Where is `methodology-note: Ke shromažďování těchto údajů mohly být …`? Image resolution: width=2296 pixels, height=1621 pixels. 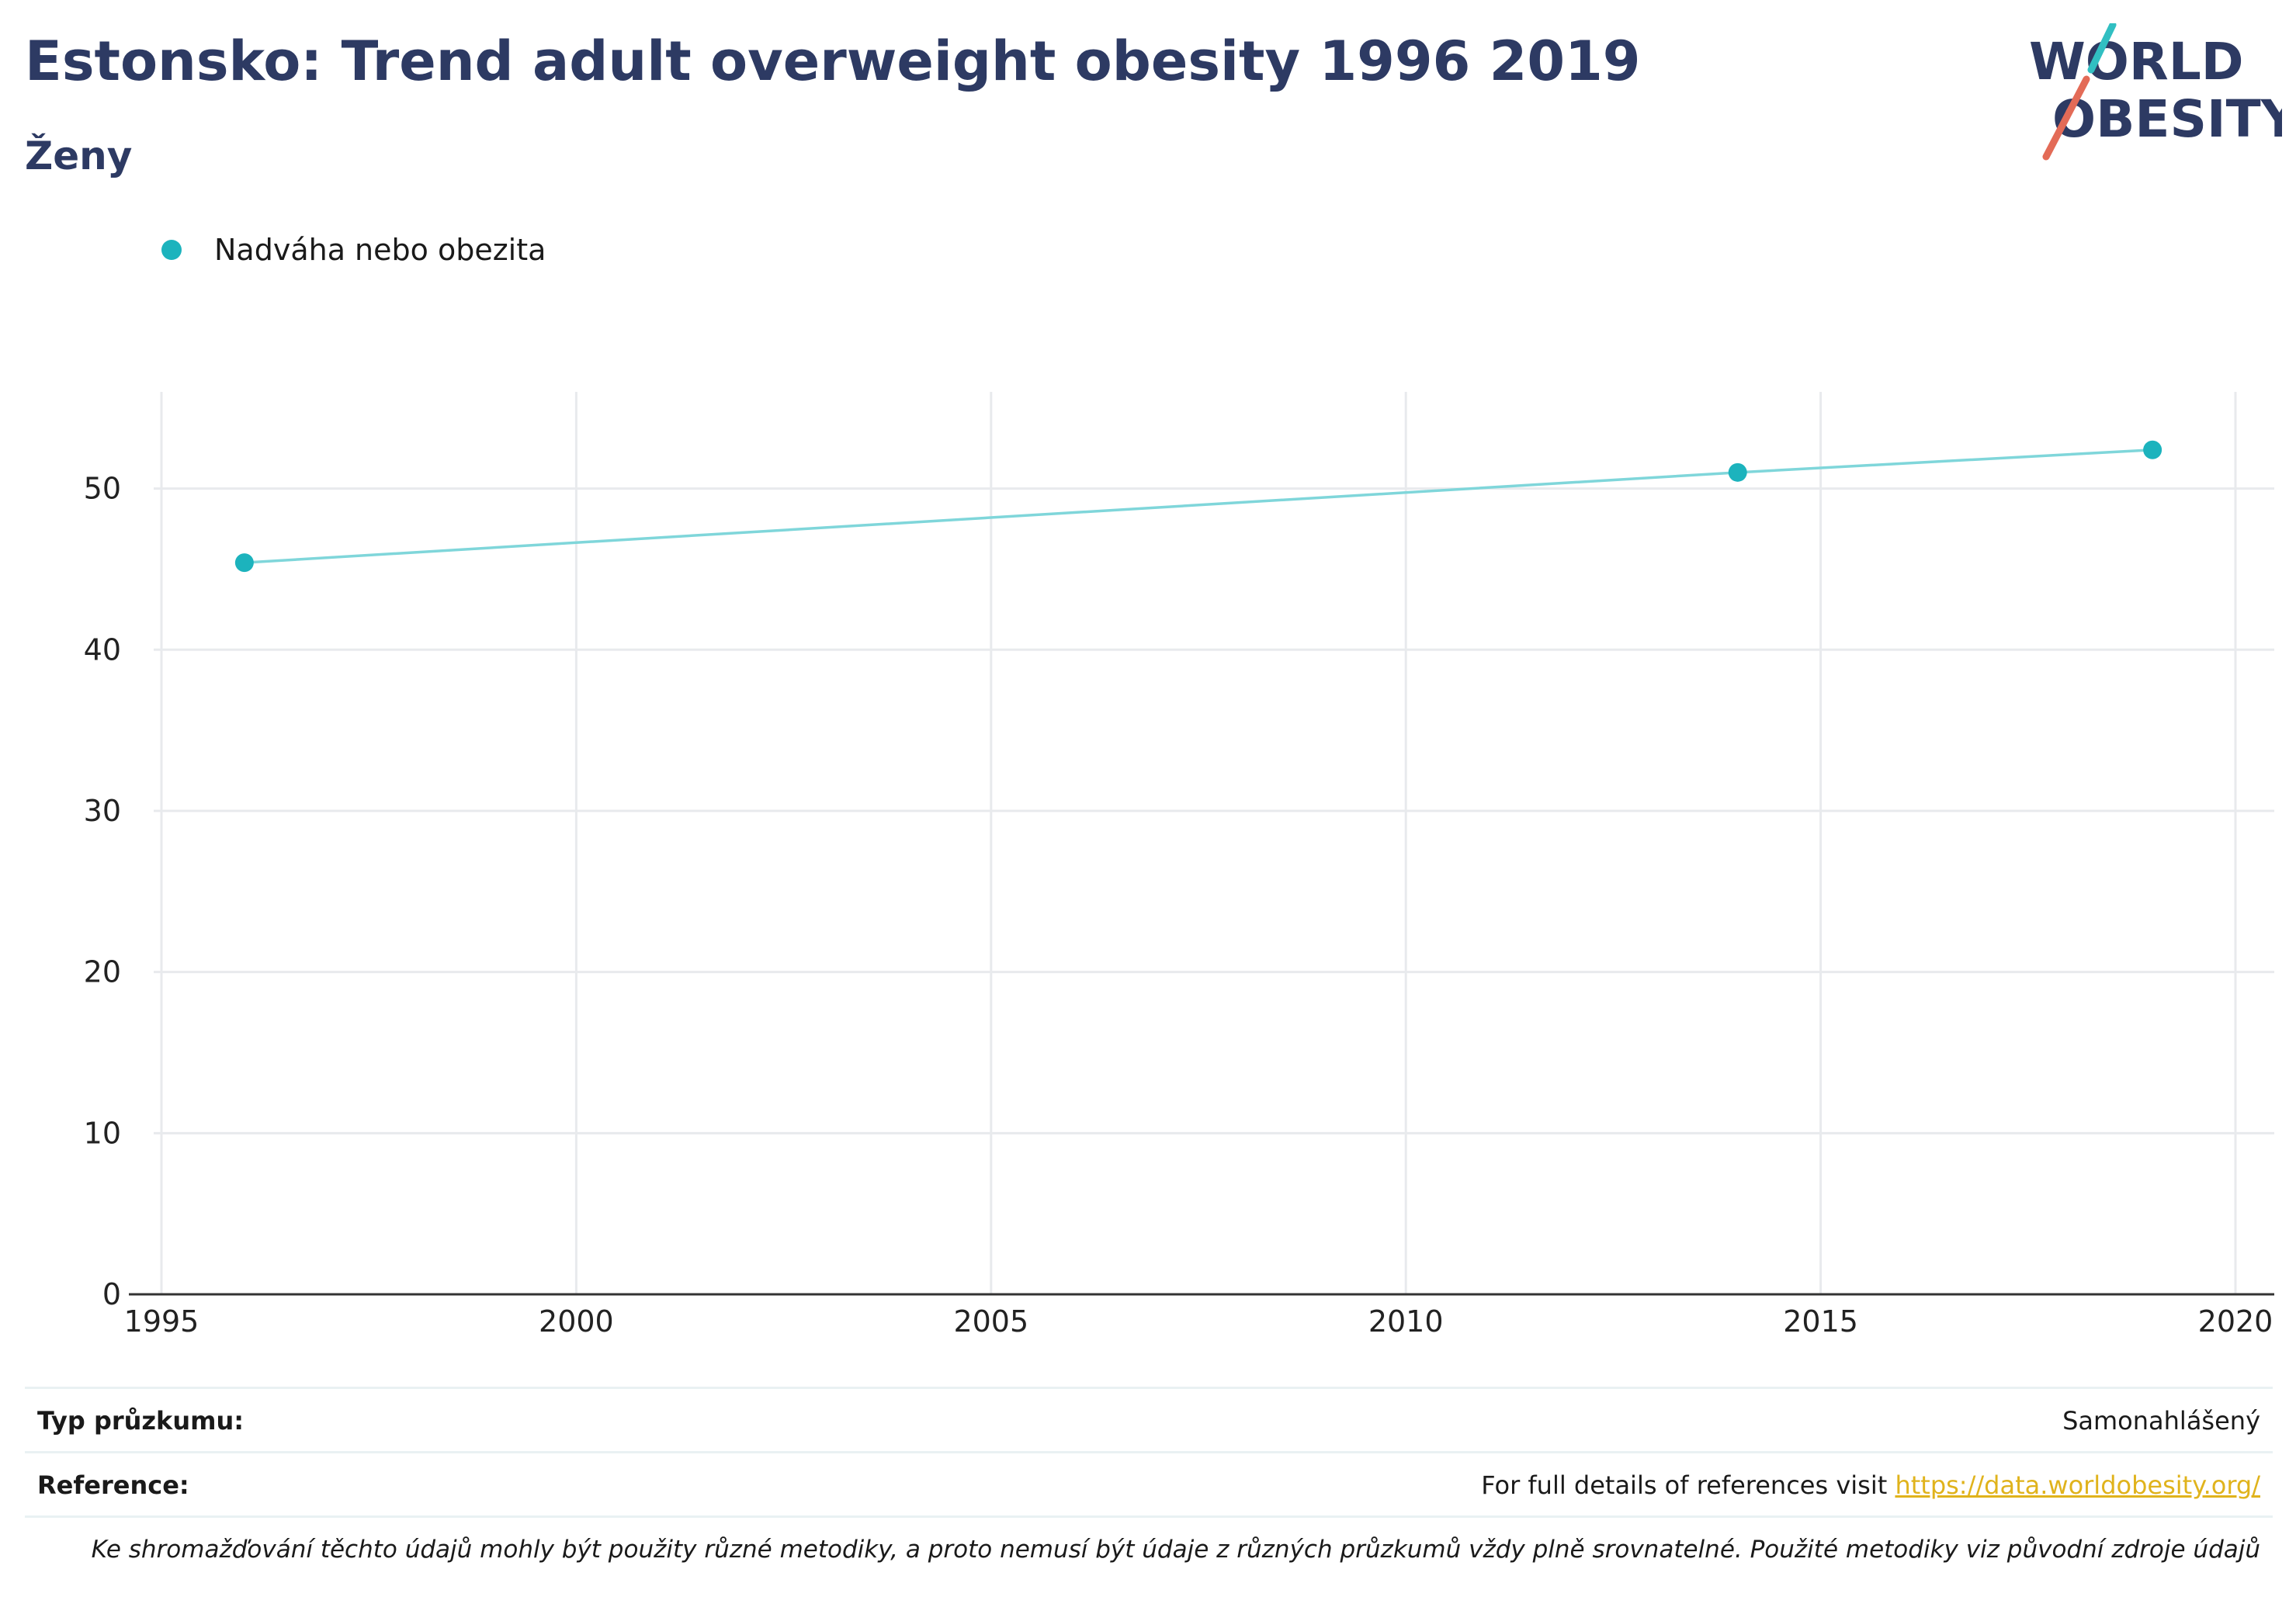
methodology-note: Ke shromažďování těchto údajů mohly být … is located at coordinates (1149, 1548).